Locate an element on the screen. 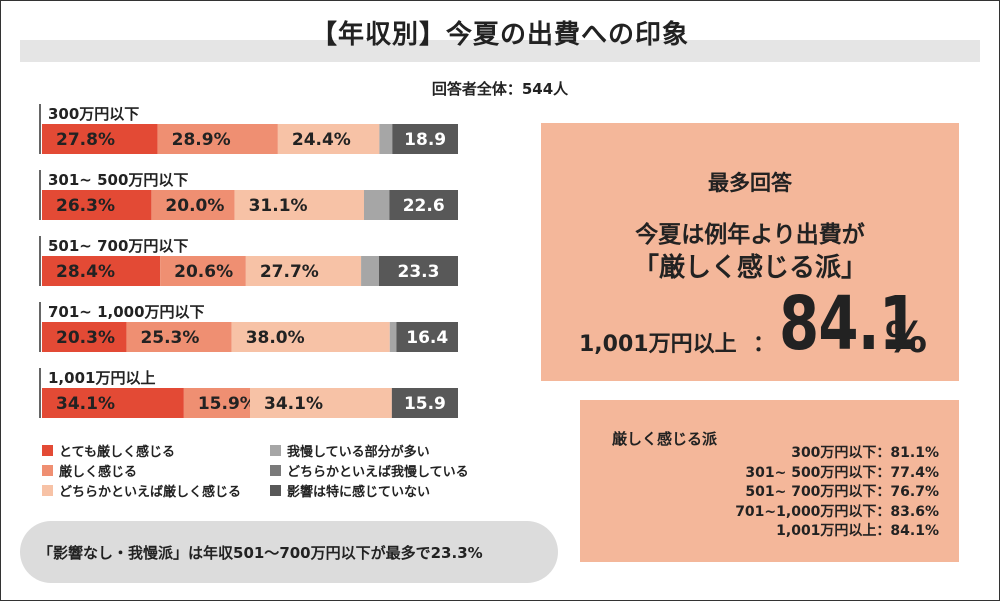 The width and height of the screenshot is (1000, 601). bar-value-label: 15.9 is located at coordinates (425, 404).